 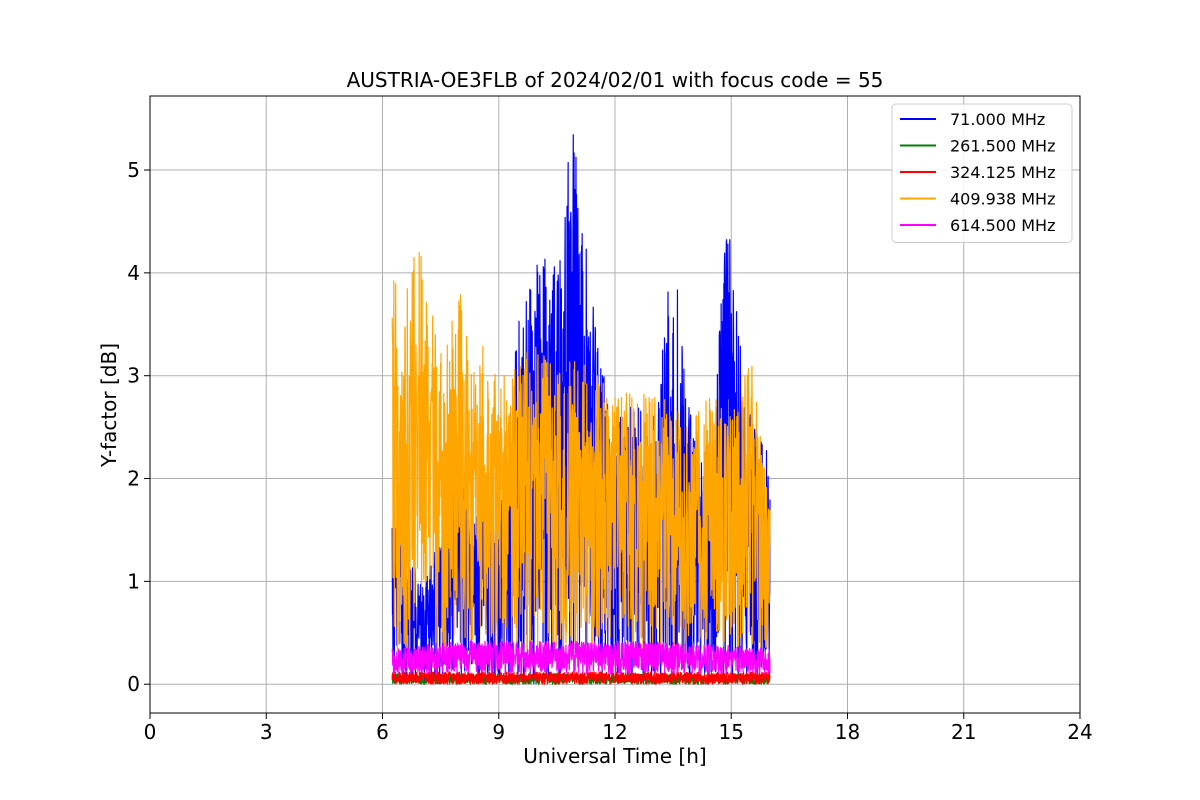 I want to click on x-tick-label: 15, so click(x=731, y=732).